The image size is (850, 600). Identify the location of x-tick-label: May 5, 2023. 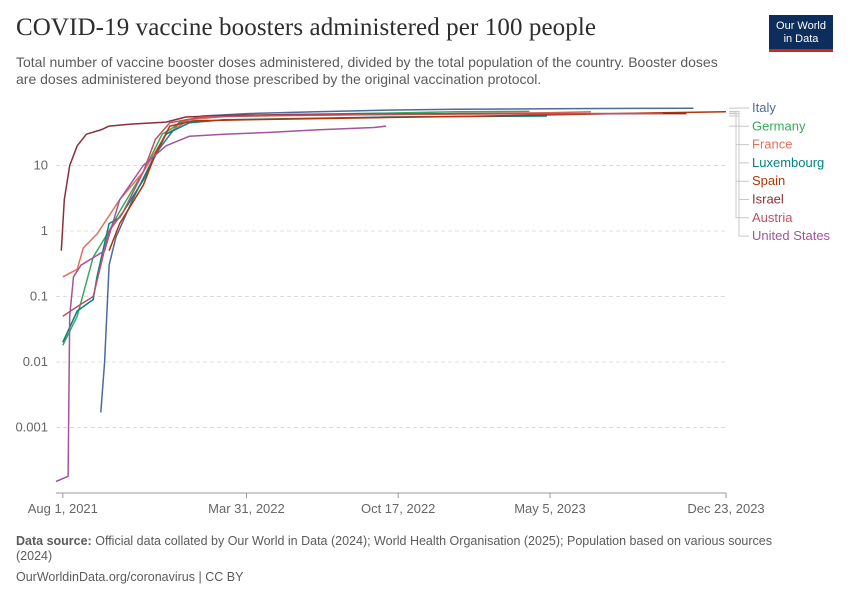
(550, 508).